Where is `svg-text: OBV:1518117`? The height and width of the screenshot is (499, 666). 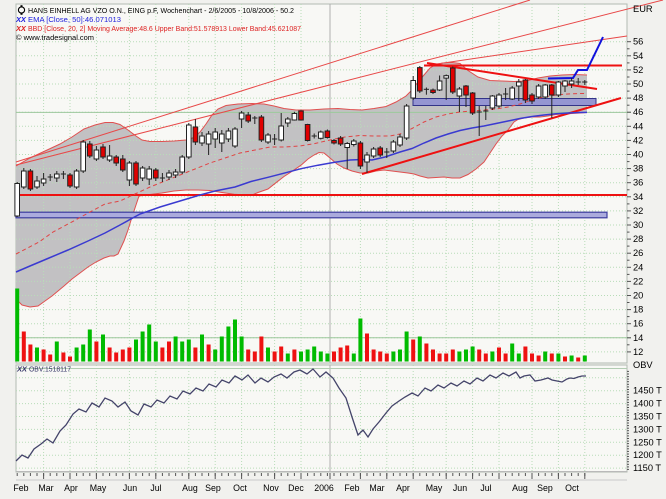
svg-text: OBV:1518117 is located at coordinates (50, 369).